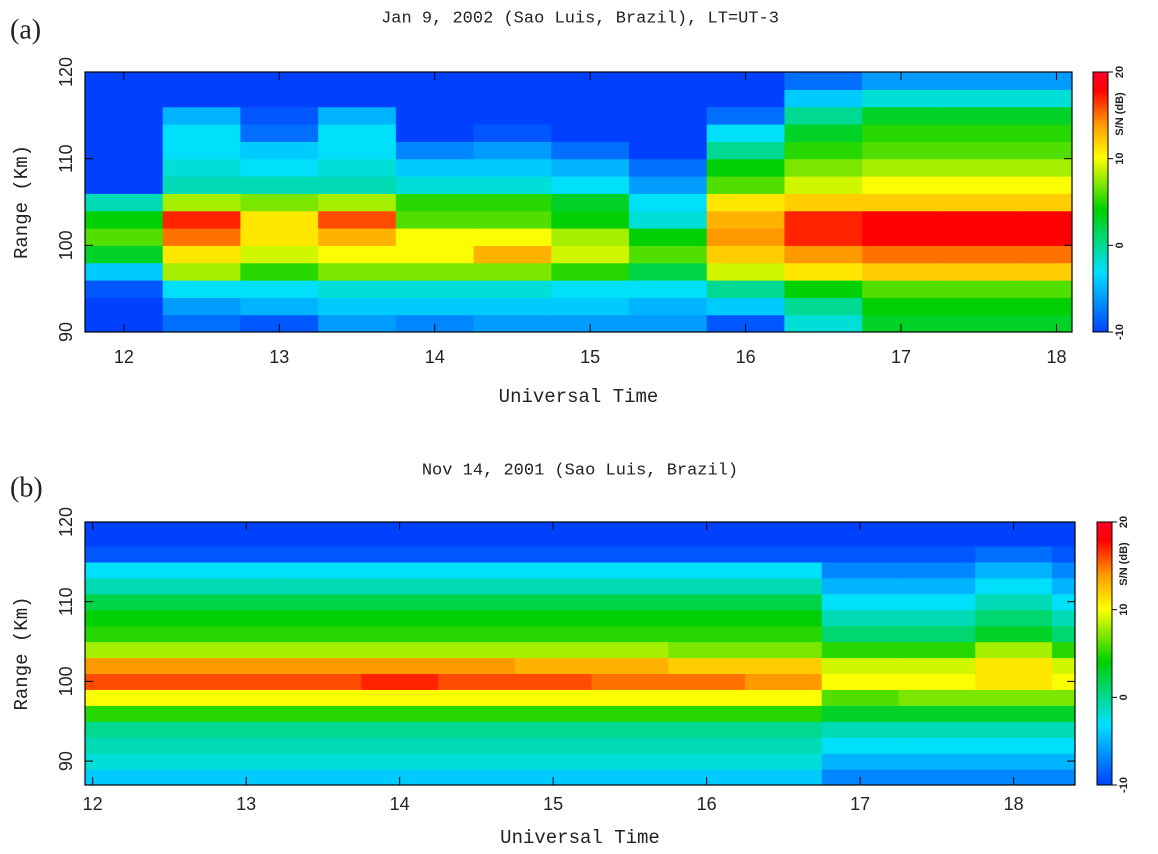 This screenshot has height=854, width=1158. I want to click on colorbar-tick-label: 10, so click(1124, 610).